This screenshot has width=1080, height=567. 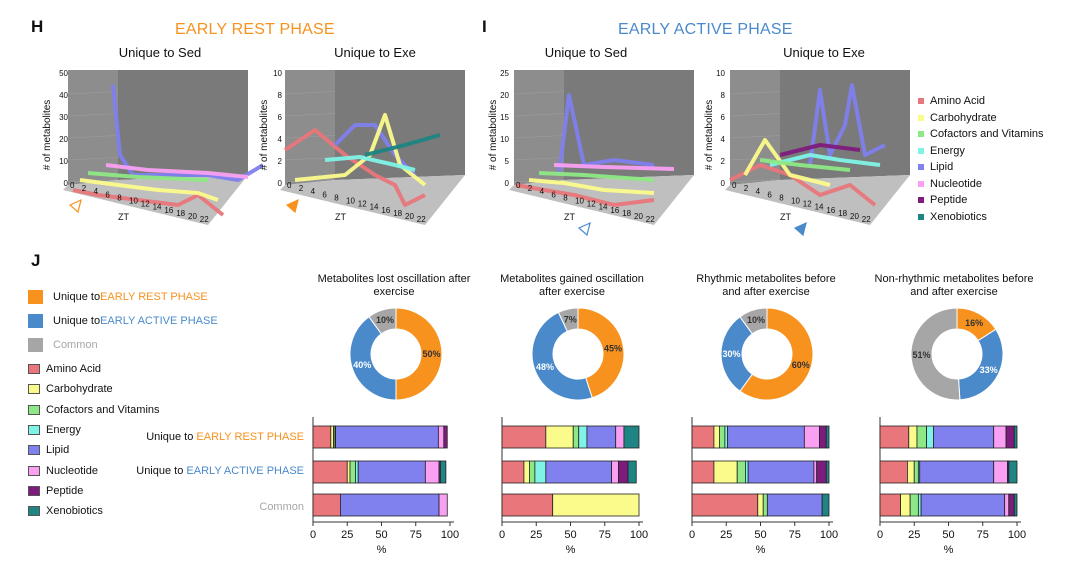 What do you see at coordinates (280, 161) in the screenshot?
I see `y-tick-label: 2` at bounding box center [280, 161].